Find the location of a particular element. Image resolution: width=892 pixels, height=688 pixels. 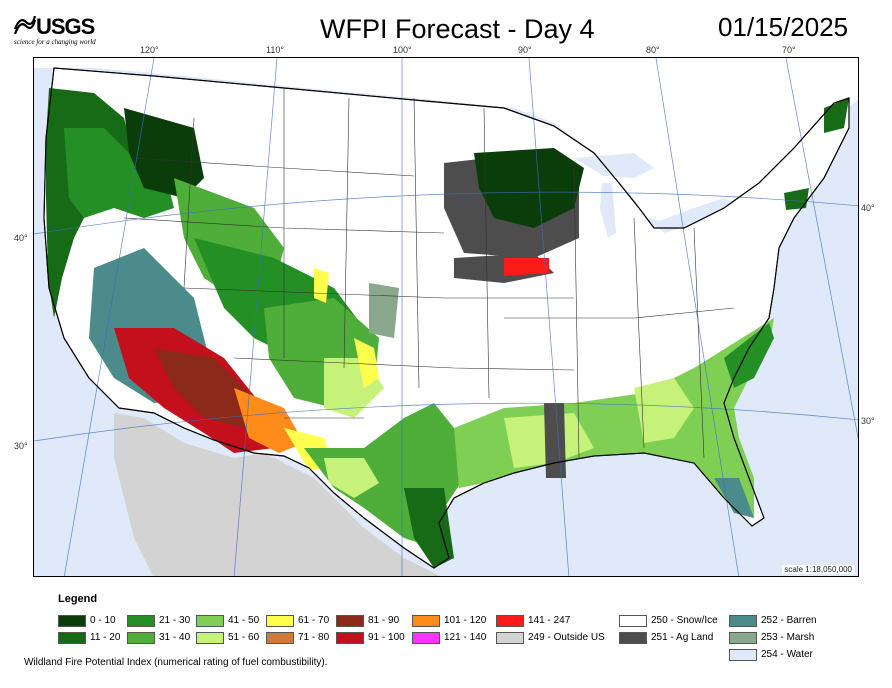

map-title: WFPI Forecast - Day 4 is located at coordinates (457, 29).